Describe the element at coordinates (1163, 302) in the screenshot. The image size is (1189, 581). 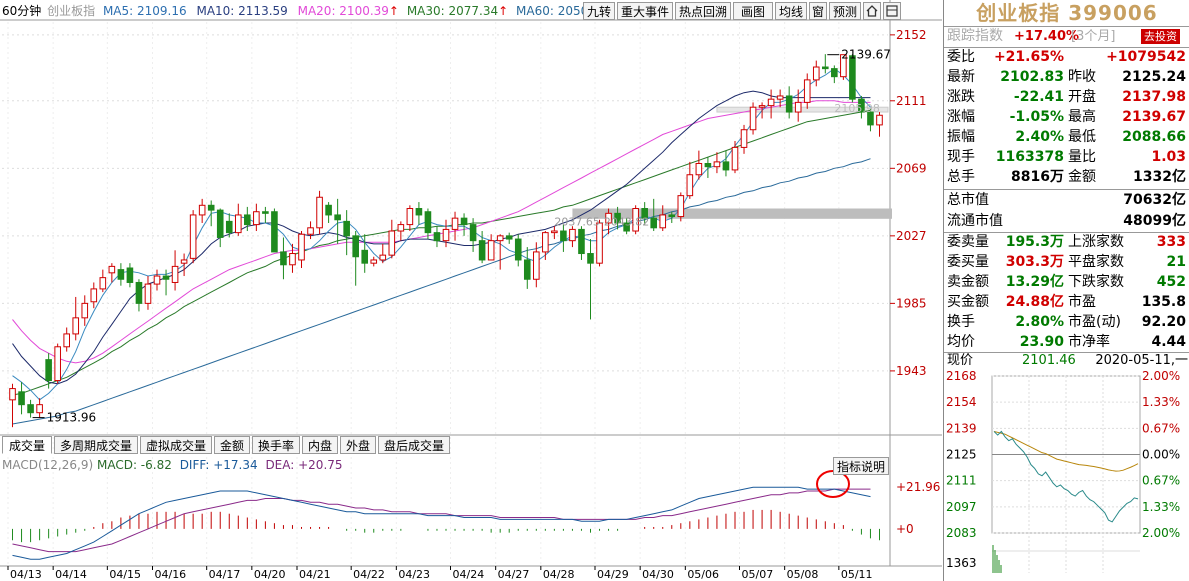
I see `quote-value: 135.8` at that location.